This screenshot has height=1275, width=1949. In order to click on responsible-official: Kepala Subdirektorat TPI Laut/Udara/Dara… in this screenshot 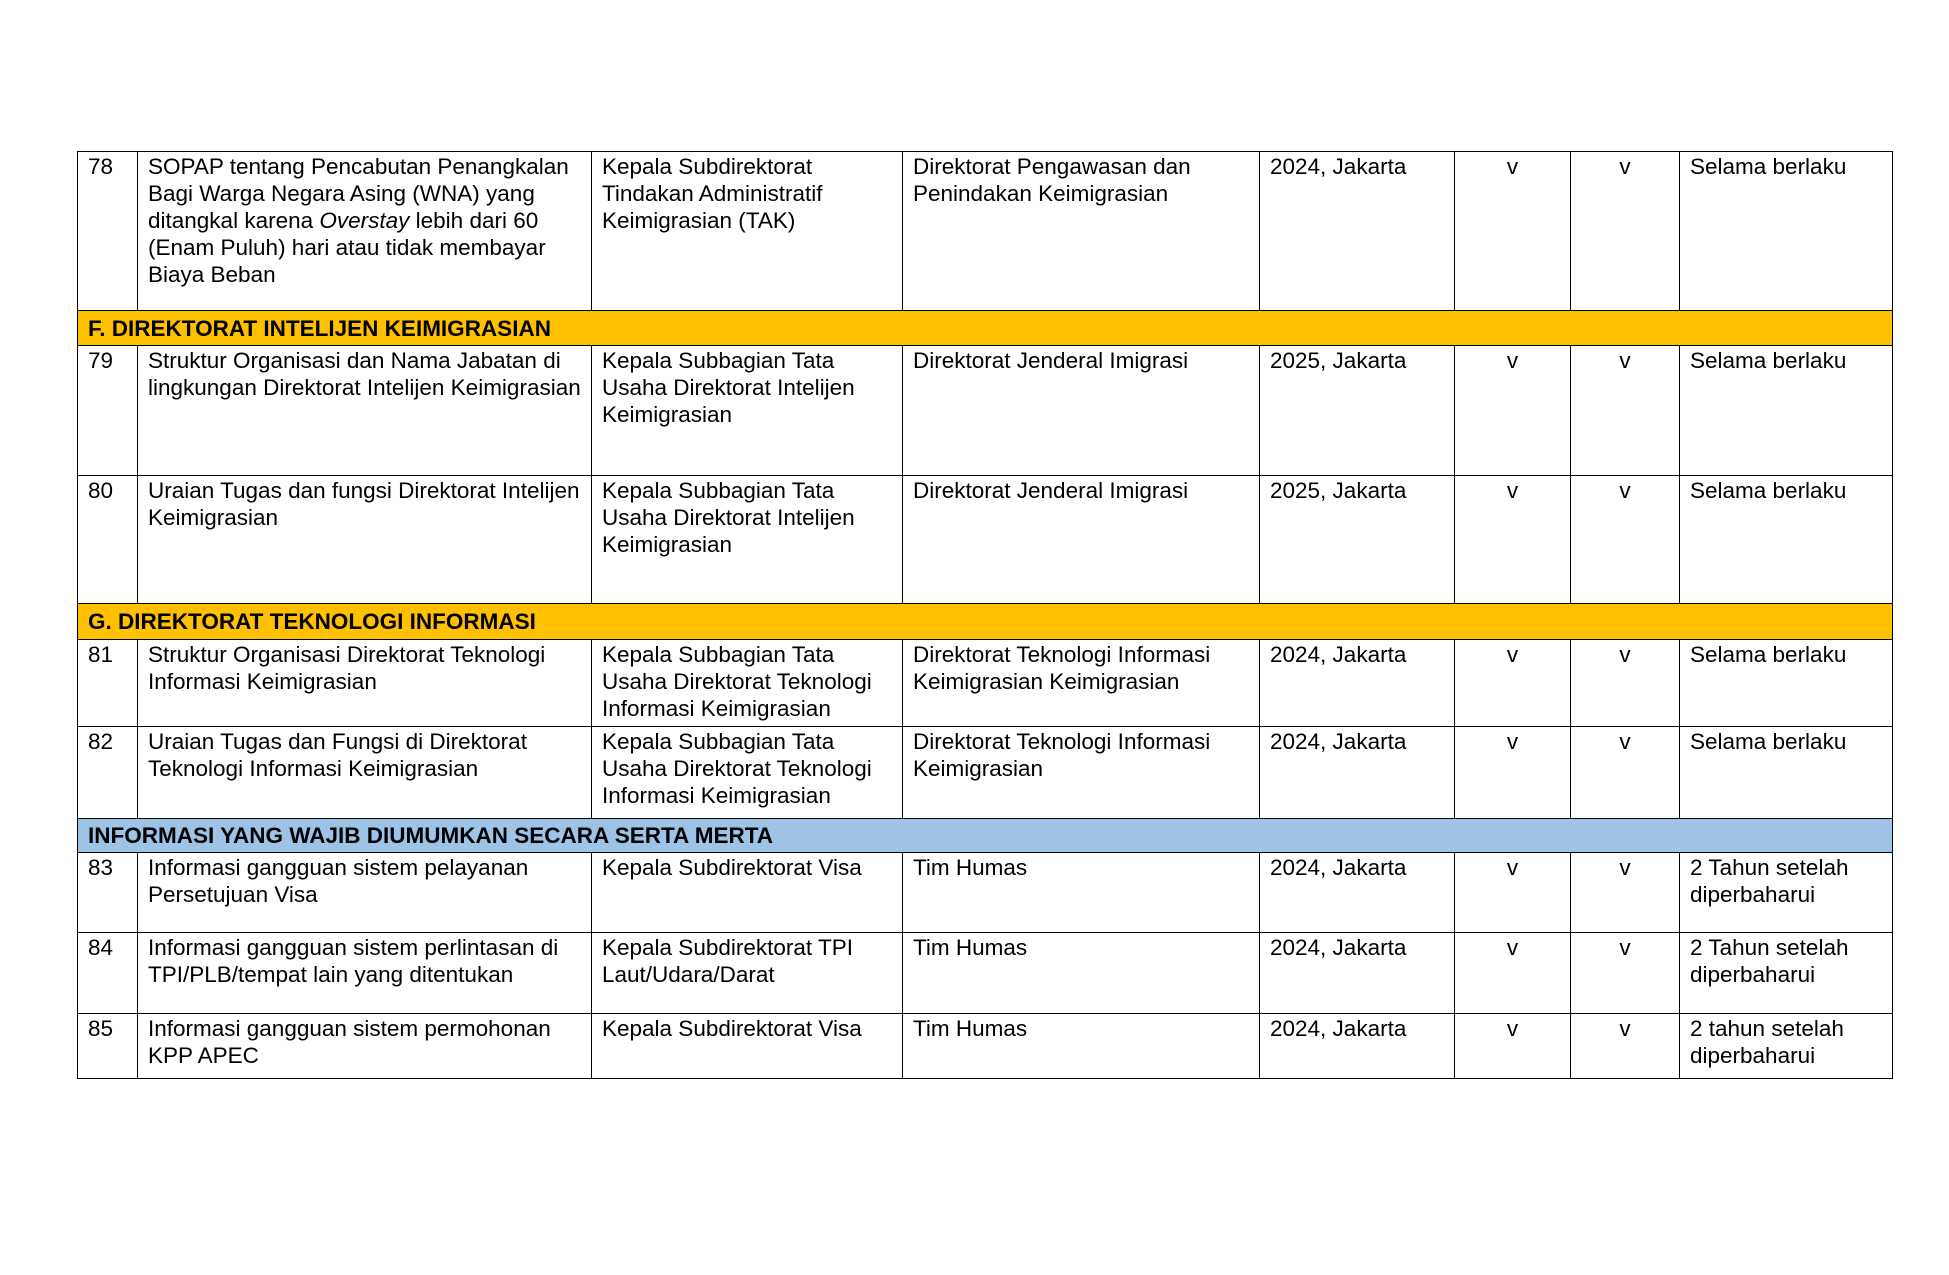, I will do `click(747, 973)`.